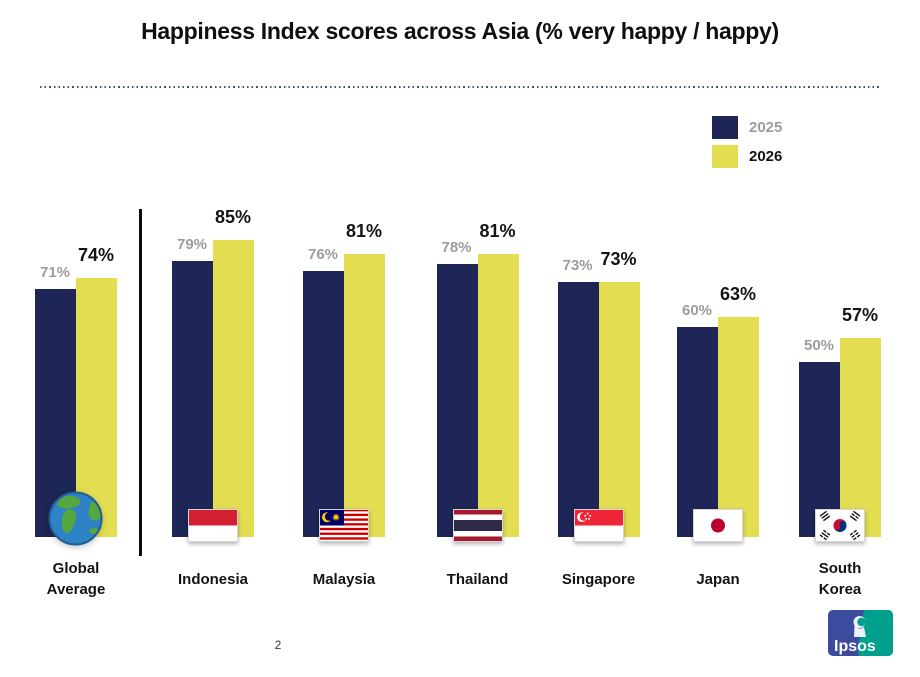  I want to click on category-label-south-korea: South Korea, so click(840, 579).